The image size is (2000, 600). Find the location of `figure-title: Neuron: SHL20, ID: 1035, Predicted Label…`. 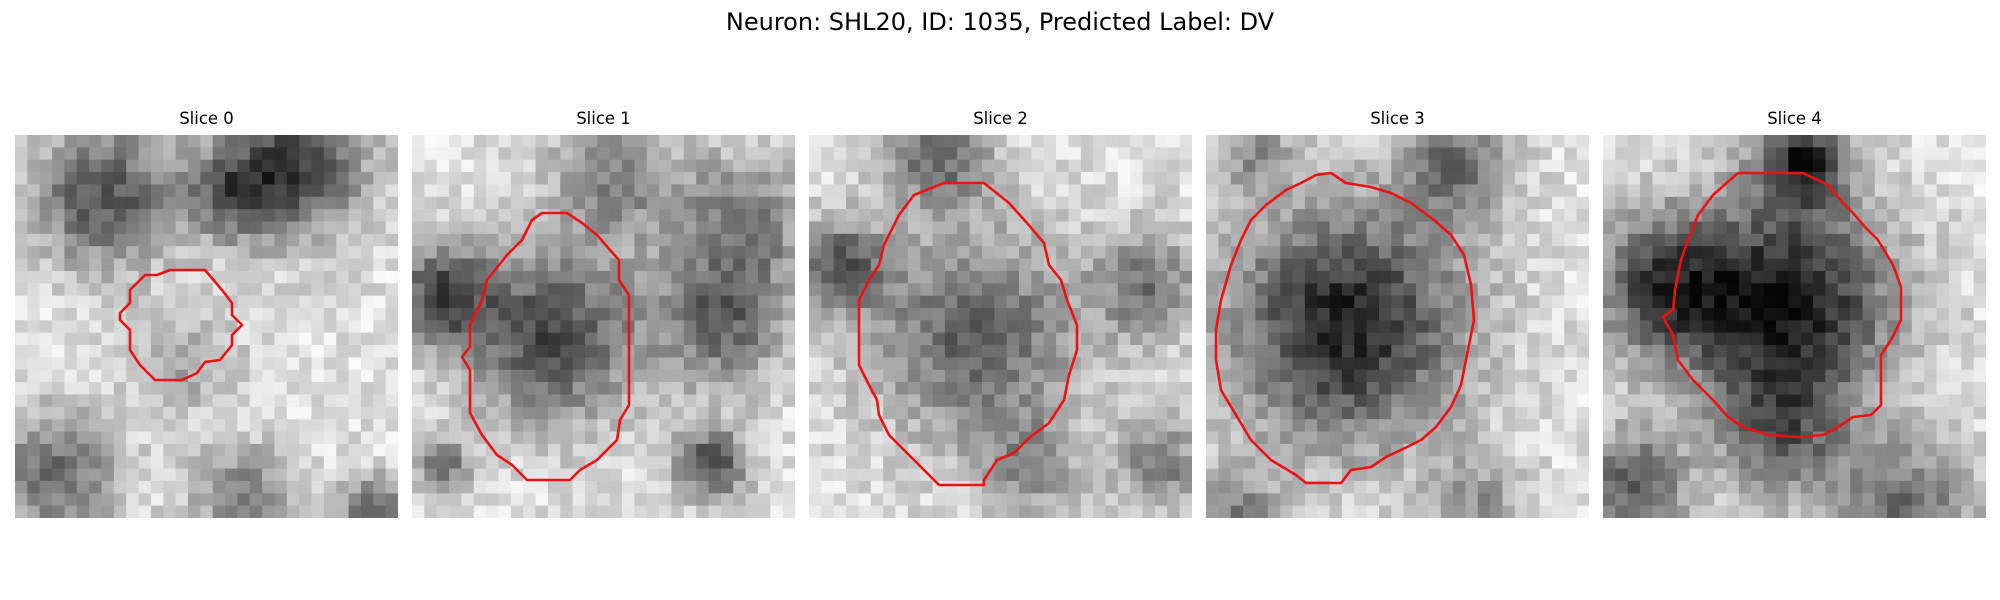

figure-title: Neuron: SHL20, ID: 1035, Predicted Label… is located at coordinates (1000, 22).